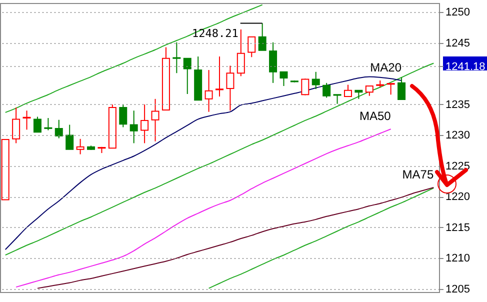 This screenshot has height=302, width=487. I want to click on y-tick-label: 1205, so click(458, 289).